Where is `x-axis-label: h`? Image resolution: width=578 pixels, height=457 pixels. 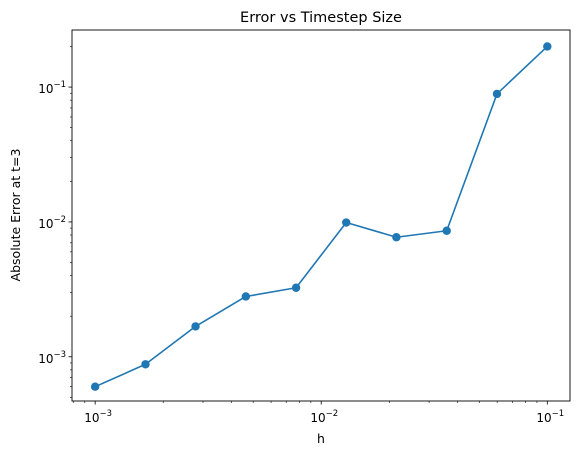
x-axis-label: h is located at coordinates (321, 438).